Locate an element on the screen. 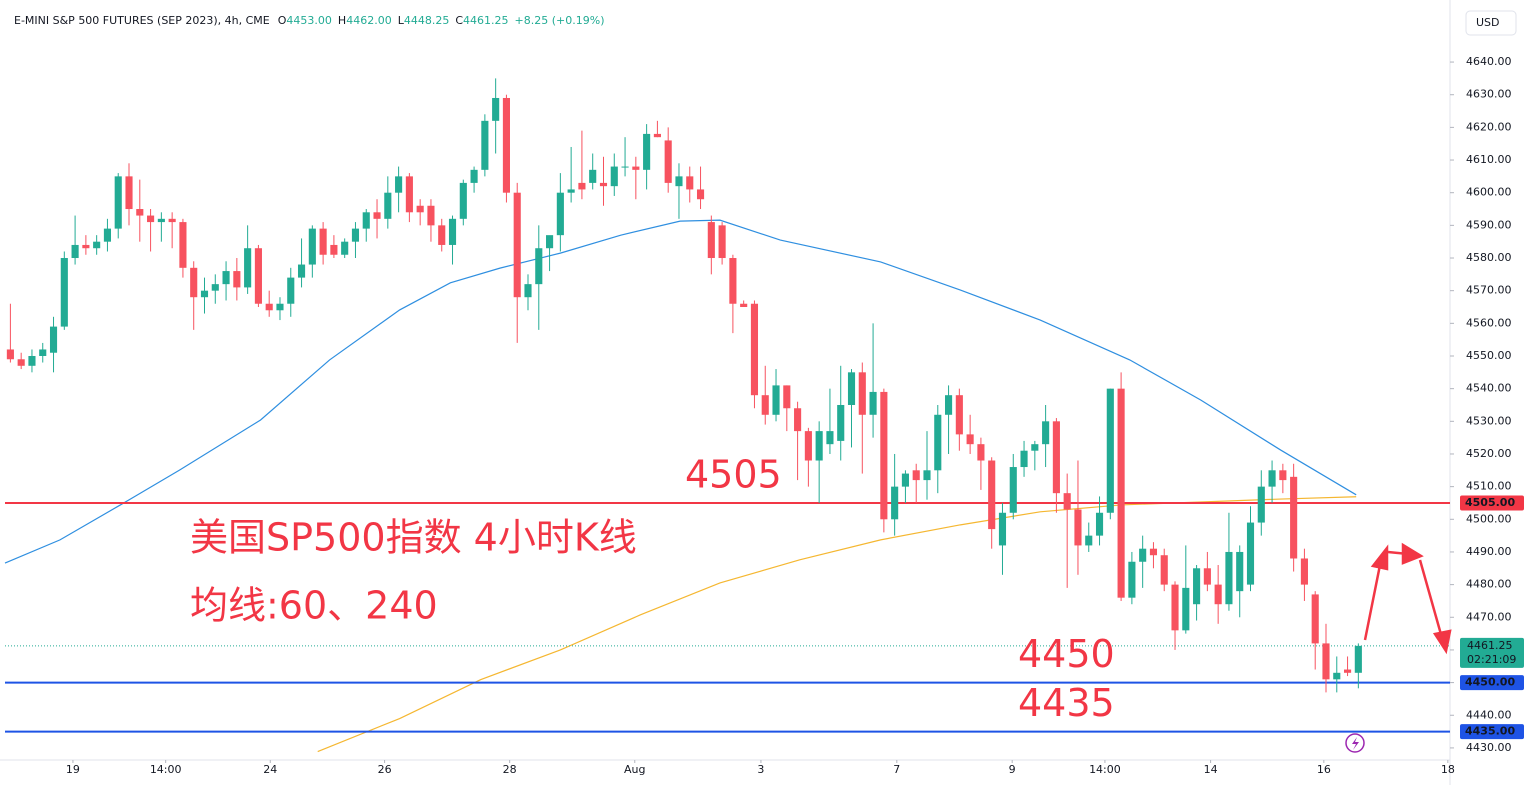 The height and width of the screenshot is (785, 1527). x-tick-label: 16 is located at coordinates (1324, 769).